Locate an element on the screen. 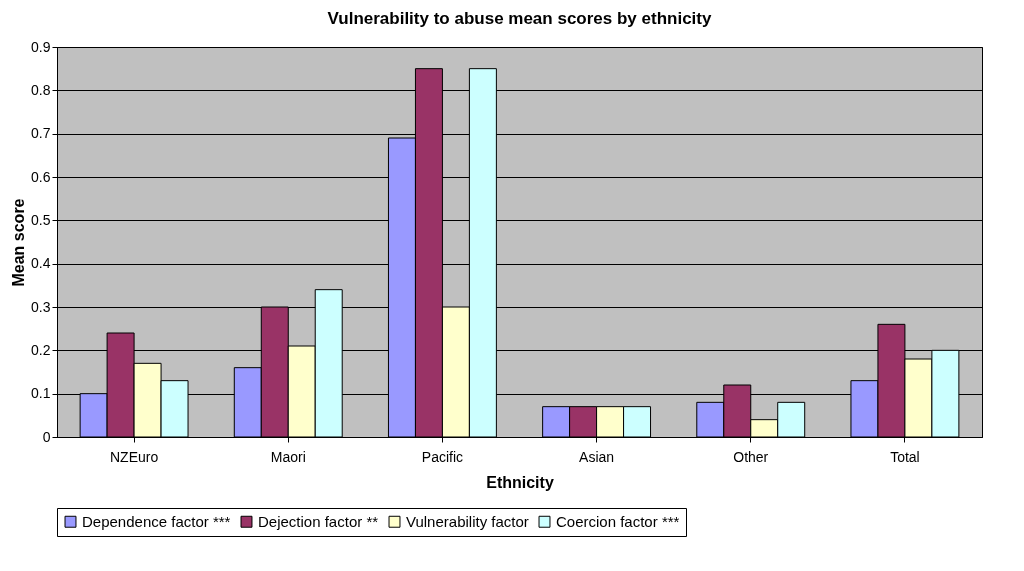 This screenshot has width=1024, height=571. x-tick-label: Maori is located at coordinates (288, 456).